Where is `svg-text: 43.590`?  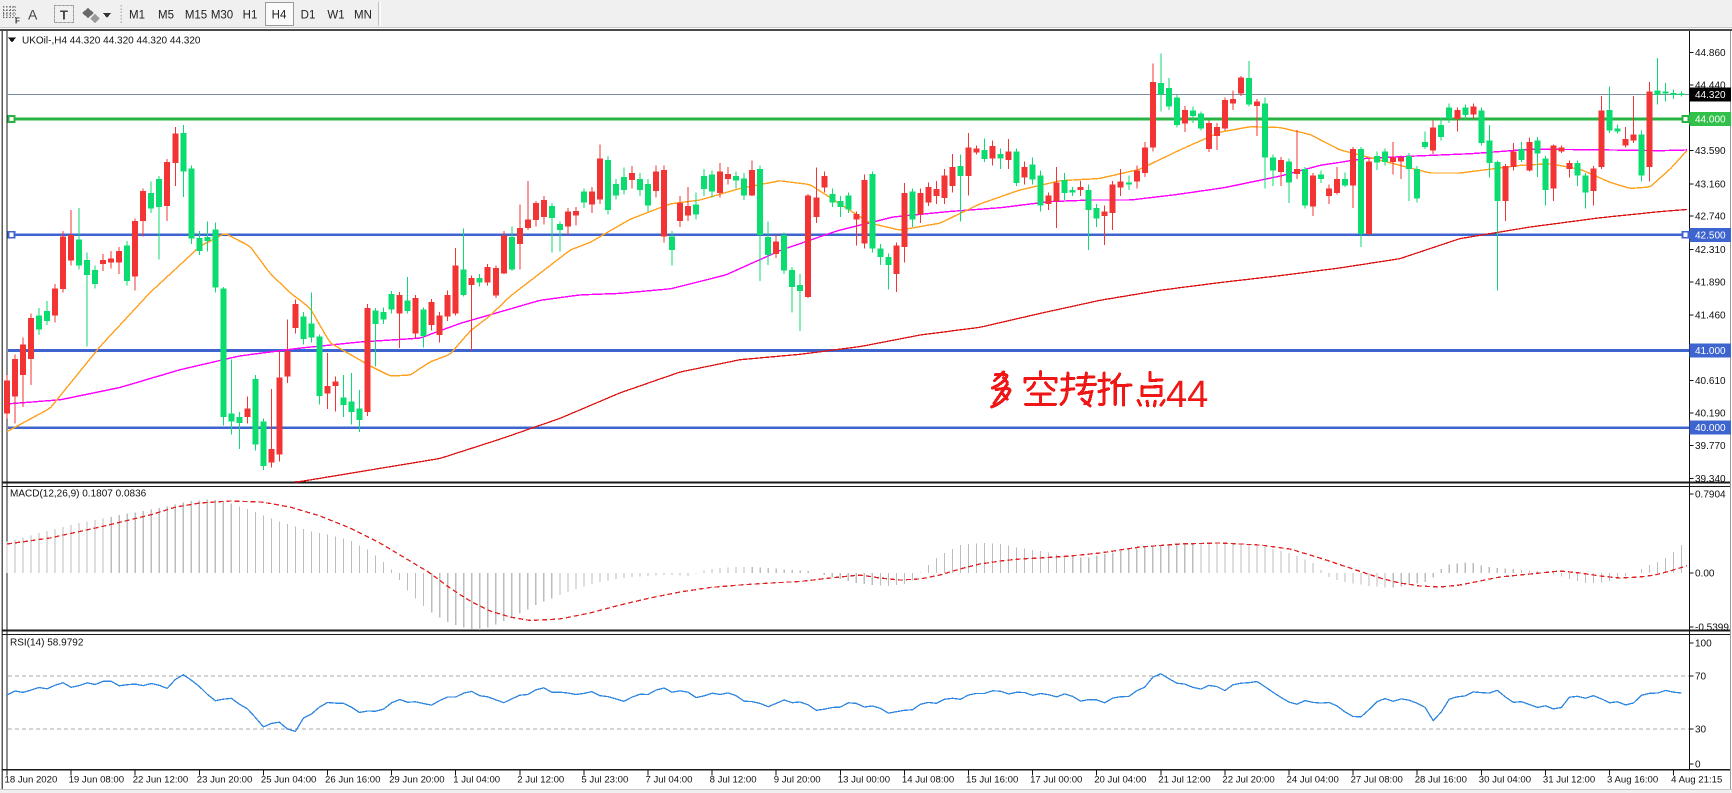
svg-text: 43.590 is located at coordinates (1710, 151).